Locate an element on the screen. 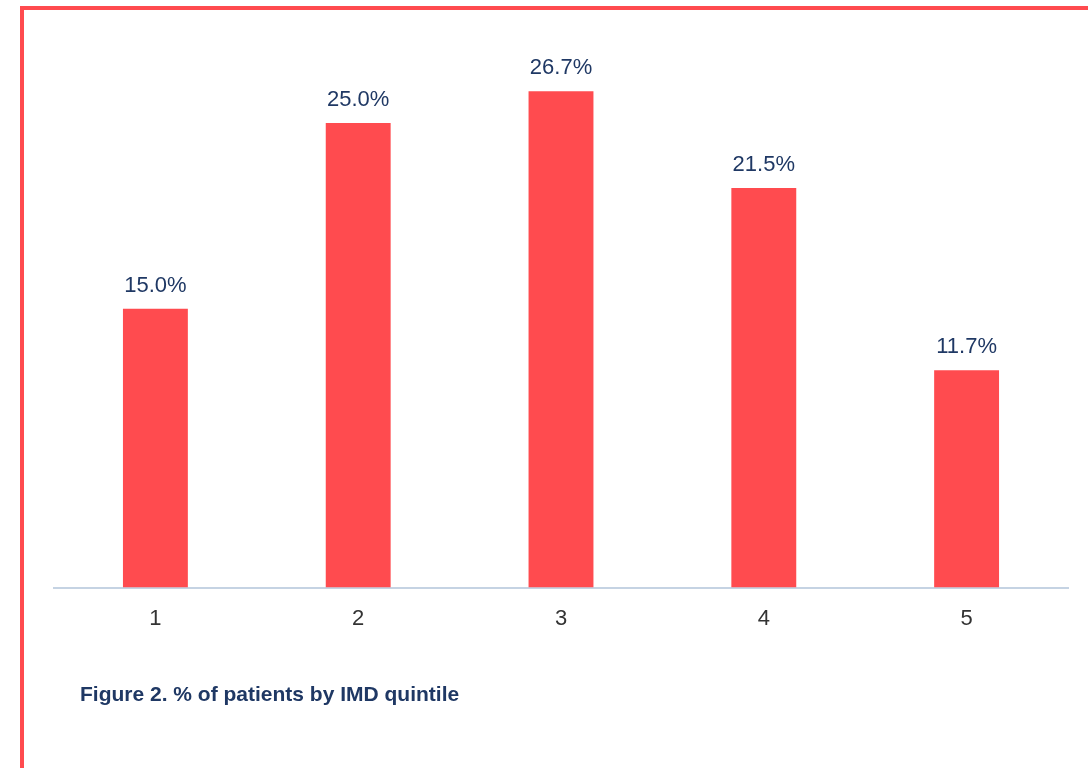  data-label: 11.7% is located at coordinates (966, 346).